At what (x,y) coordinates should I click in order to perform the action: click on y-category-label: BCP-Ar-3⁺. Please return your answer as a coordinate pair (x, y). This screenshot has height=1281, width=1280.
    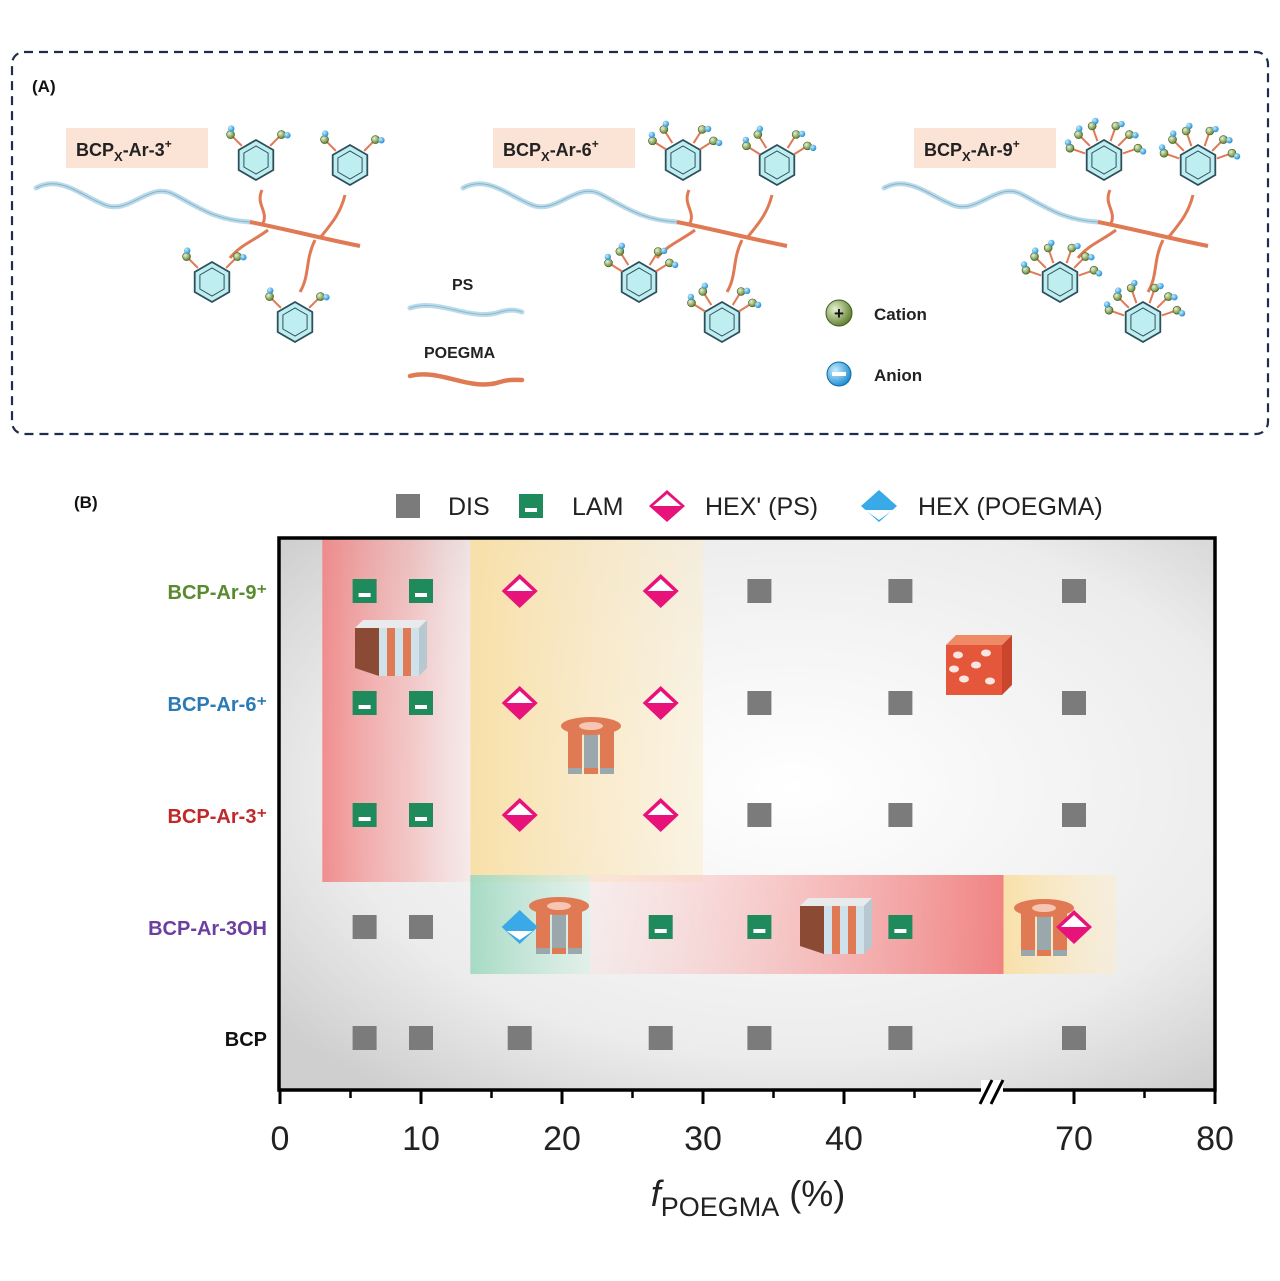
    Looking at the image, I should click on (217, 817).